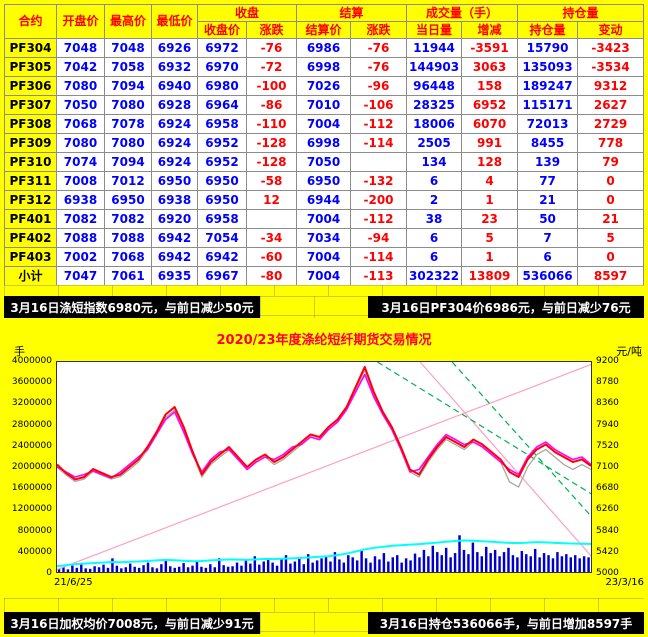 This screenshot has height=637, width=648. What do you see at coordinates (222, 181) in the screenshot?
I see `value-cell: 6950` at bounding box center [222, 181].